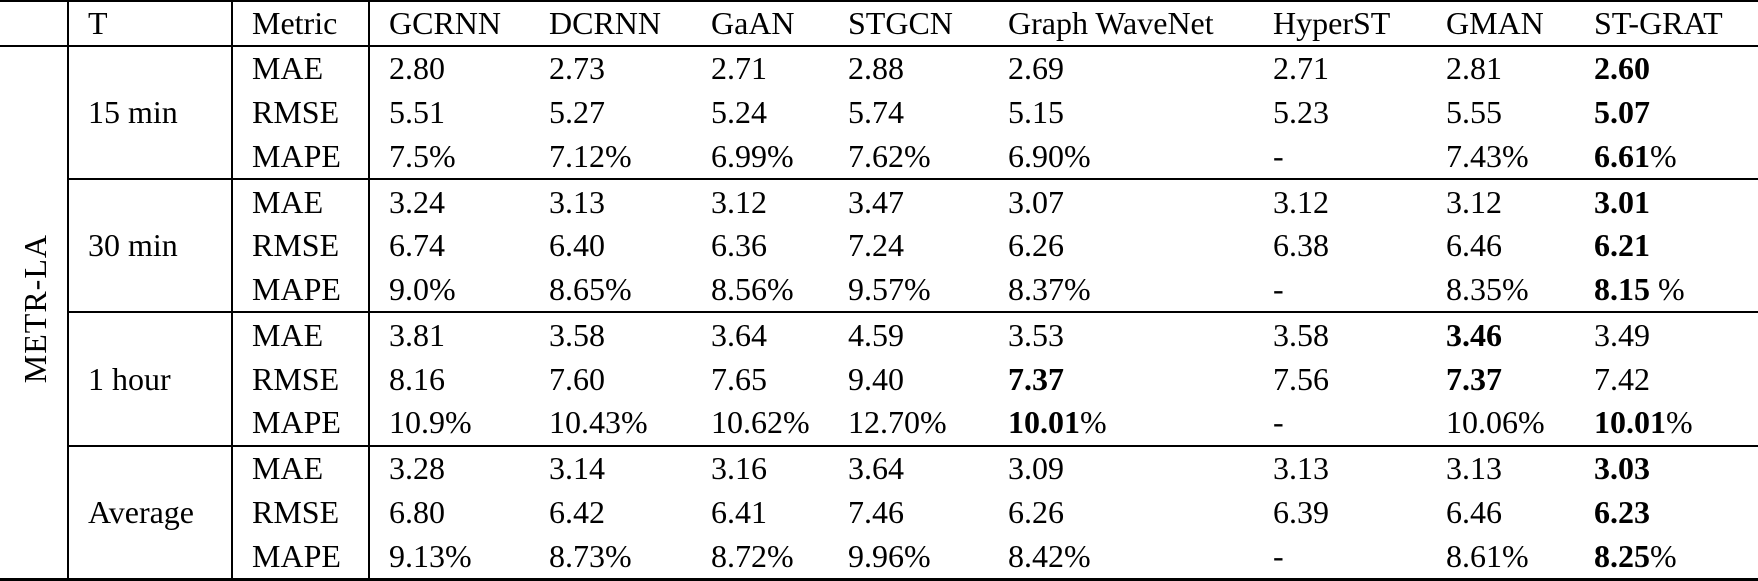 This screenshot has height=581, width=1758. Describe the element at coordinates (590, 155) in the screenshot. I see `value-cell-dcrnn-mape: 7.12%` at that location.